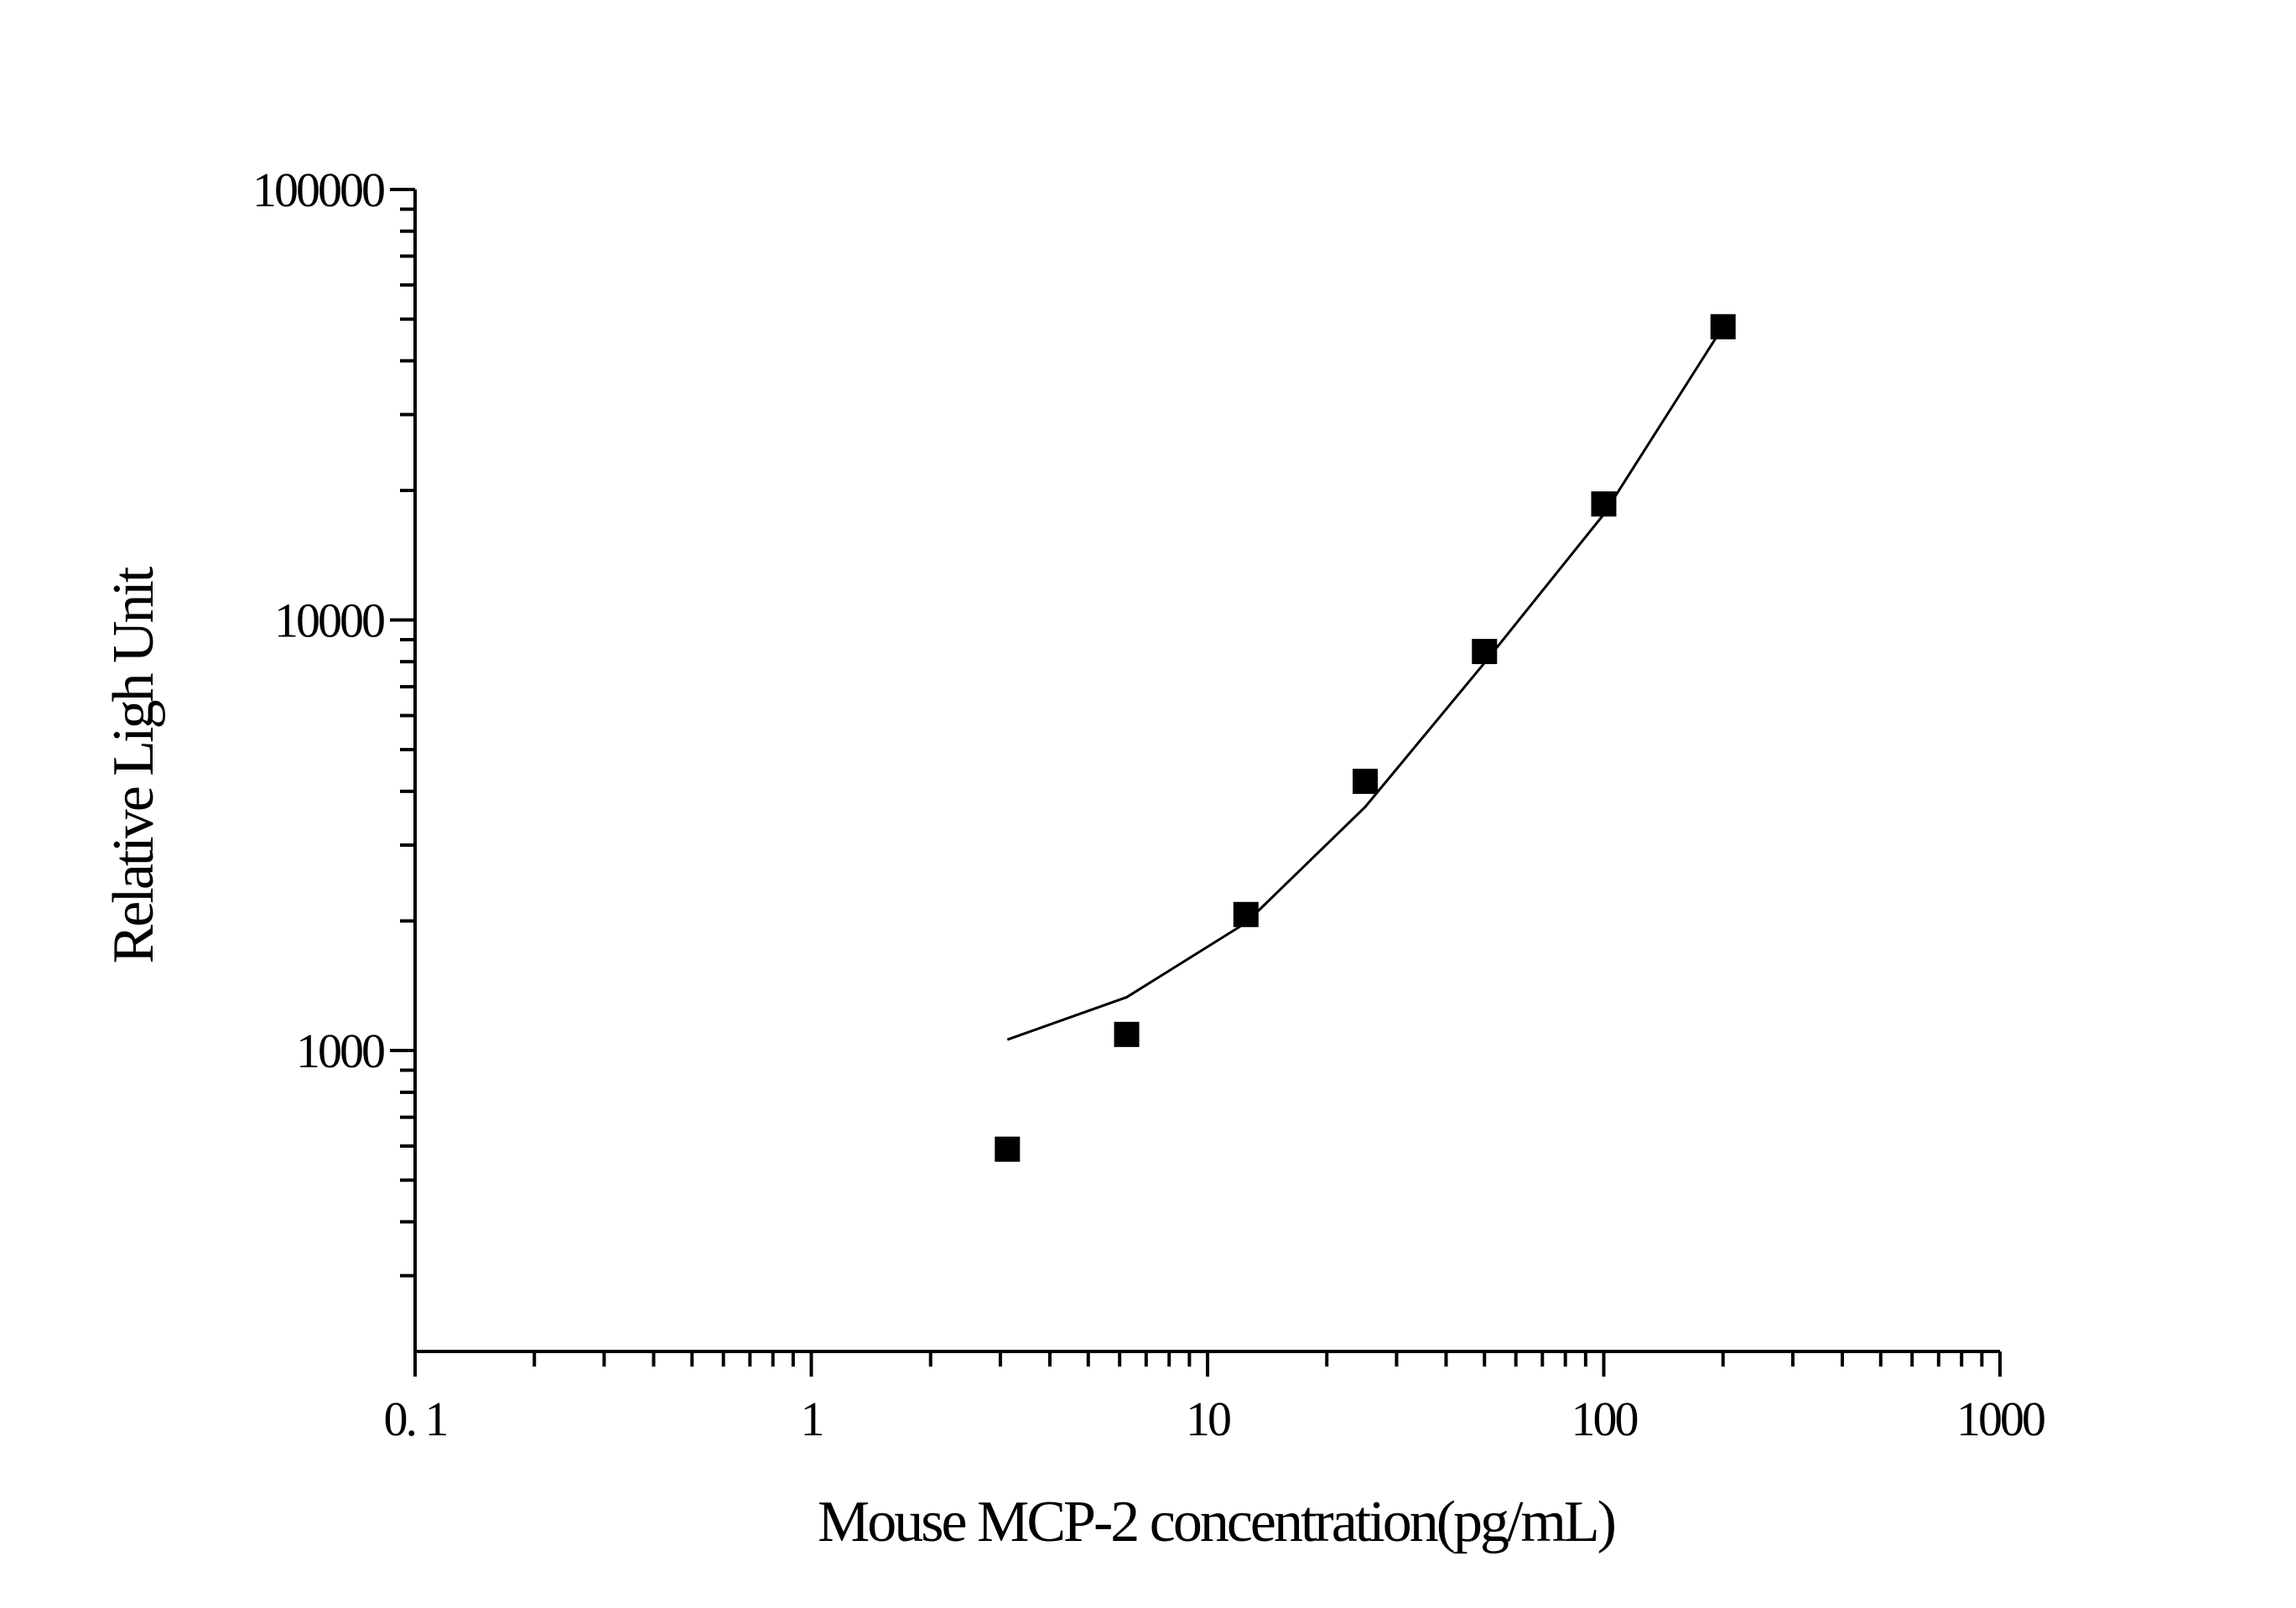 Image resolution: width=2296 pixels, height=1608 pixels. Describe the element at coordinates (1216, 1522) in the screenshot. I see `x-axis-title: Mouse MCP-2 concentration(pg/mL)` at that location.